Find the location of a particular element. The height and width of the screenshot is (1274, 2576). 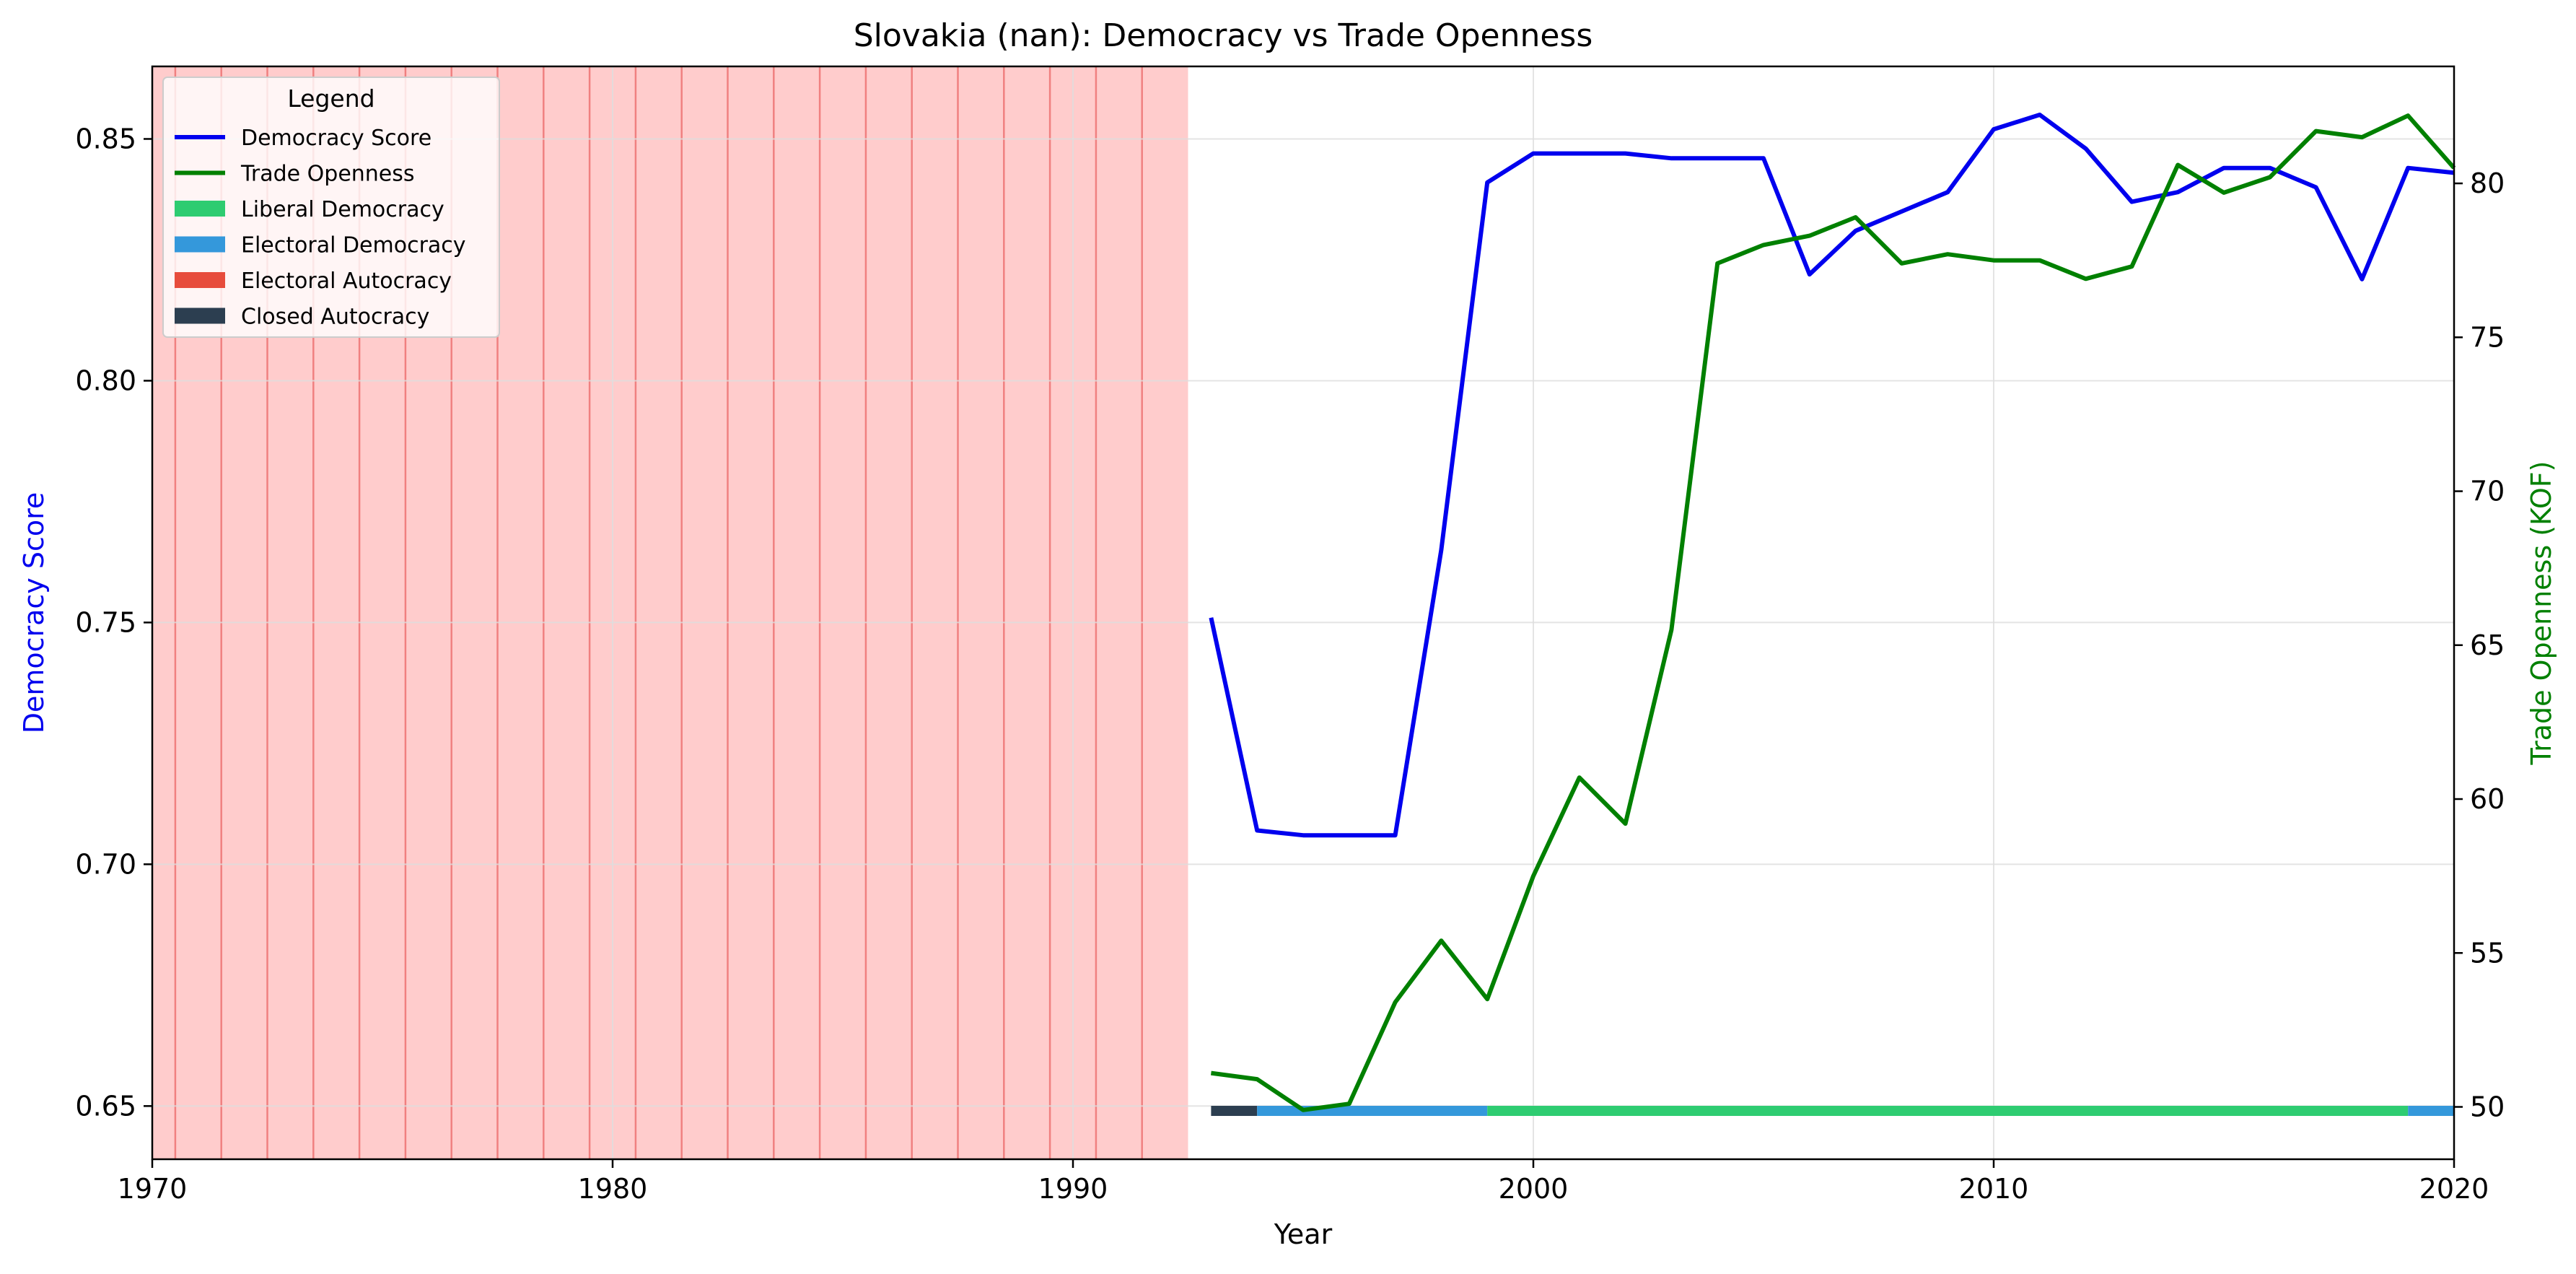

y-left-tick-label: 0.85 is located at coordinates (105, 138).